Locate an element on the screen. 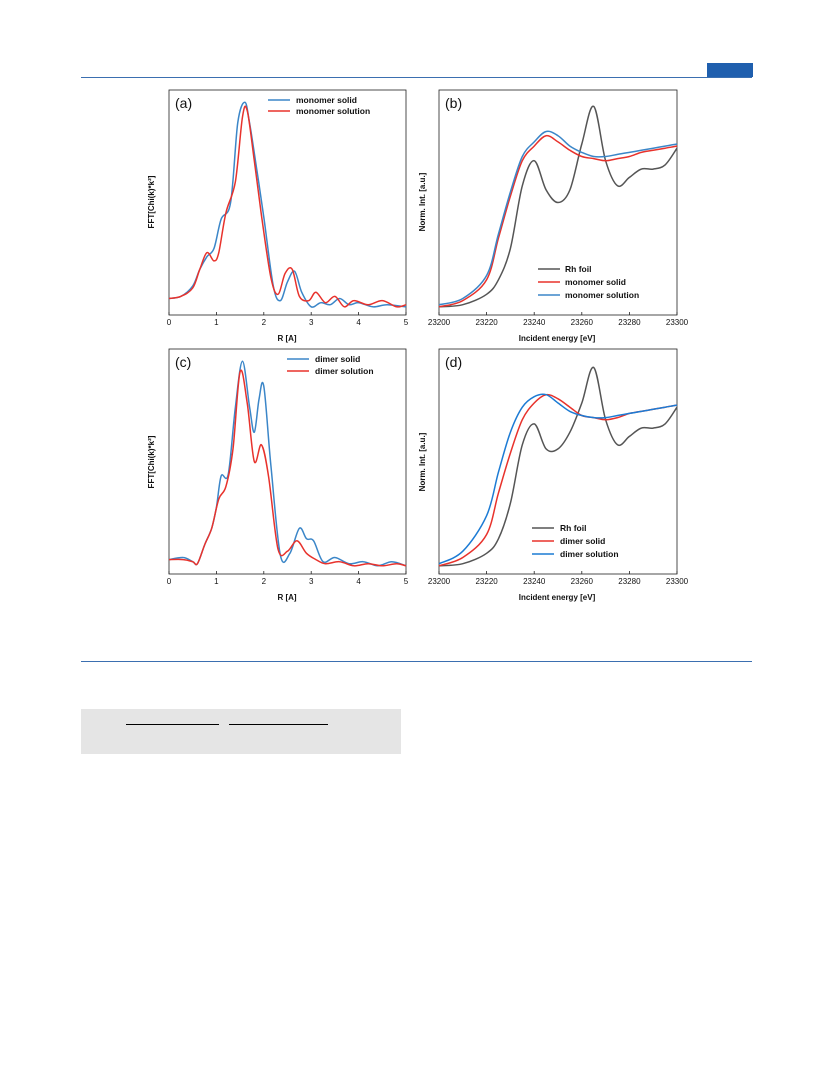  legend-label-dimer-solid: dimer solid is located at coordinates (337, 359).